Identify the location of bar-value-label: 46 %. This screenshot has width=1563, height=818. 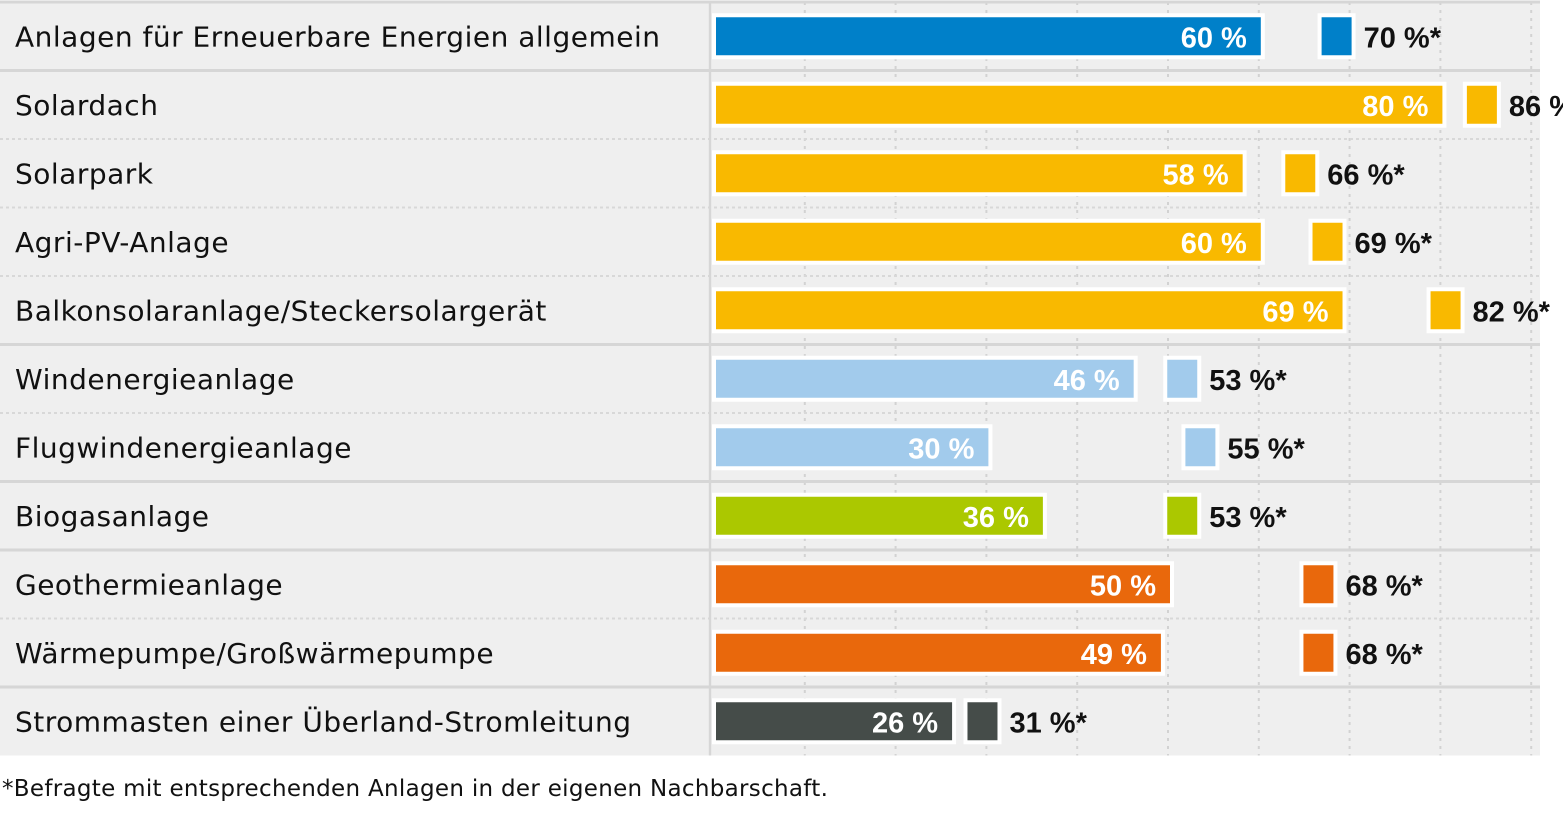
(1087, 381).